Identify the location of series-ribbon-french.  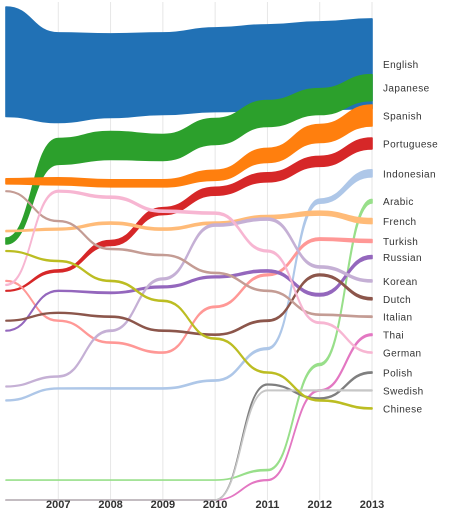
(189, 221).